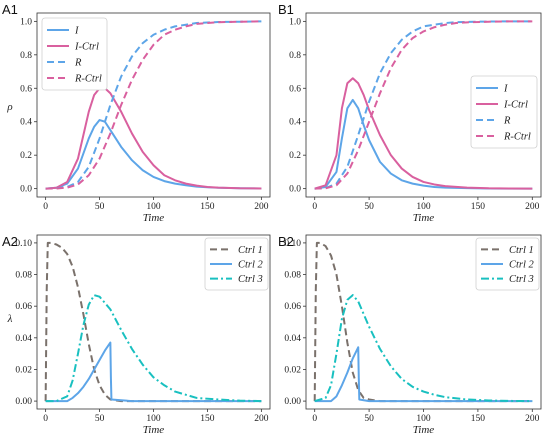 Image resolution: width=550 pixels, height=435 pixels. Describe the element at coordinates (10, 241) in the screenshot. I see `panel-label: A2` at that location.